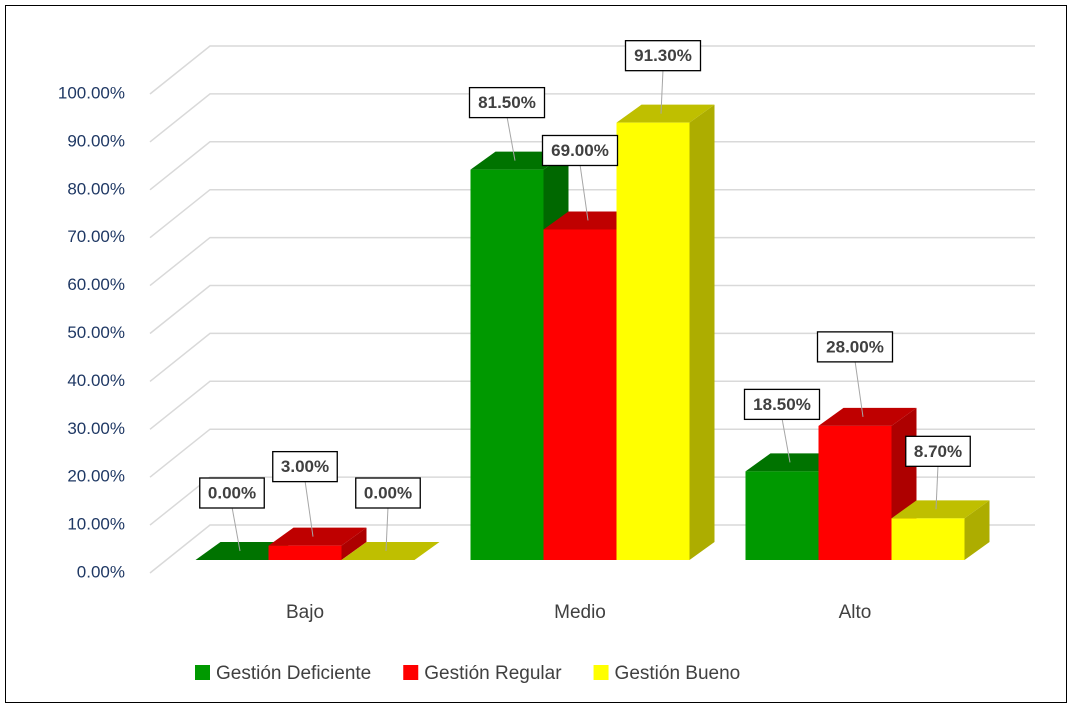 The image size is (1073, 709). What do you see at coordinates (96, 428) in the screenshot?
I see `y-tick-label: 30.00%` at bounding box center [96, 428].